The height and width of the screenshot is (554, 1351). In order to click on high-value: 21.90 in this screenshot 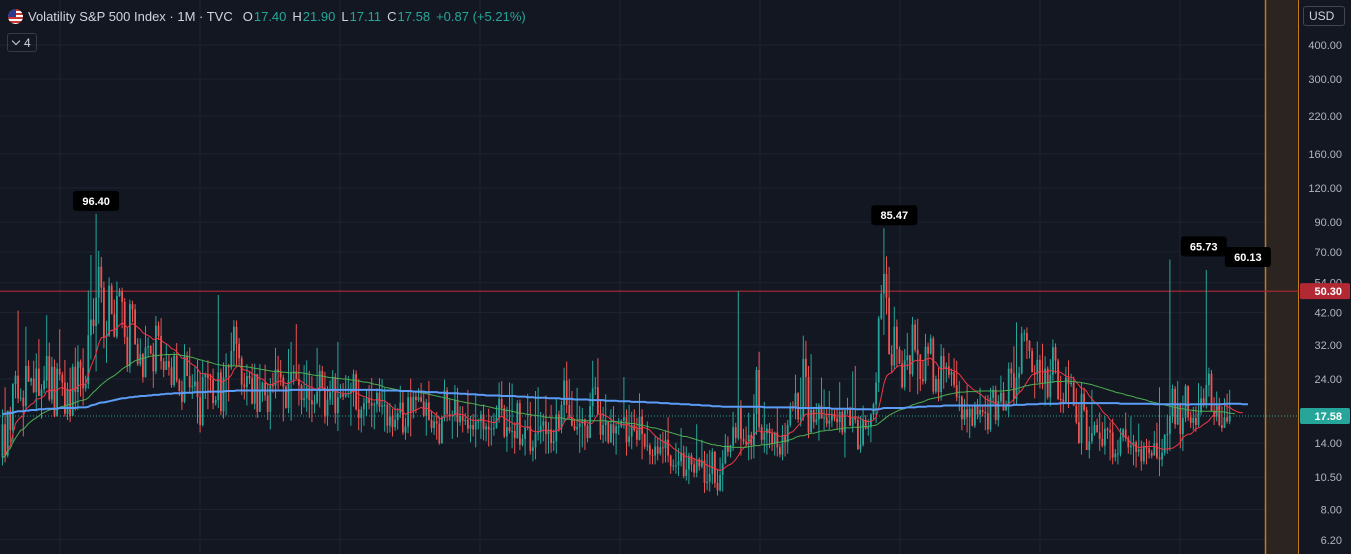, I will do `click(319, 16)`.